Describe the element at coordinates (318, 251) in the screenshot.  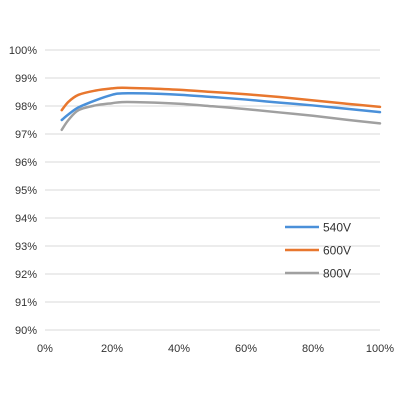
I see `legend: 540V 600V 800V` at that location.